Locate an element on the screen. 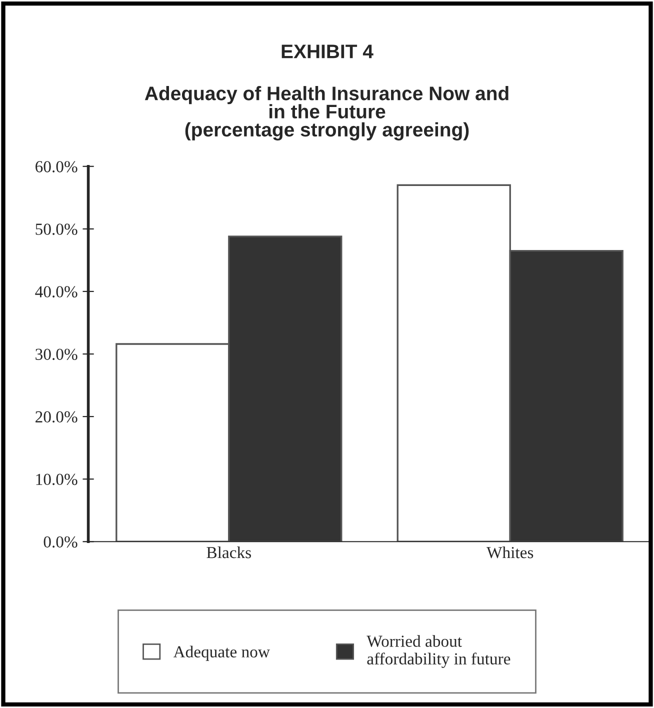  x-tick-label: Whites is located at coordinates (510, 552).